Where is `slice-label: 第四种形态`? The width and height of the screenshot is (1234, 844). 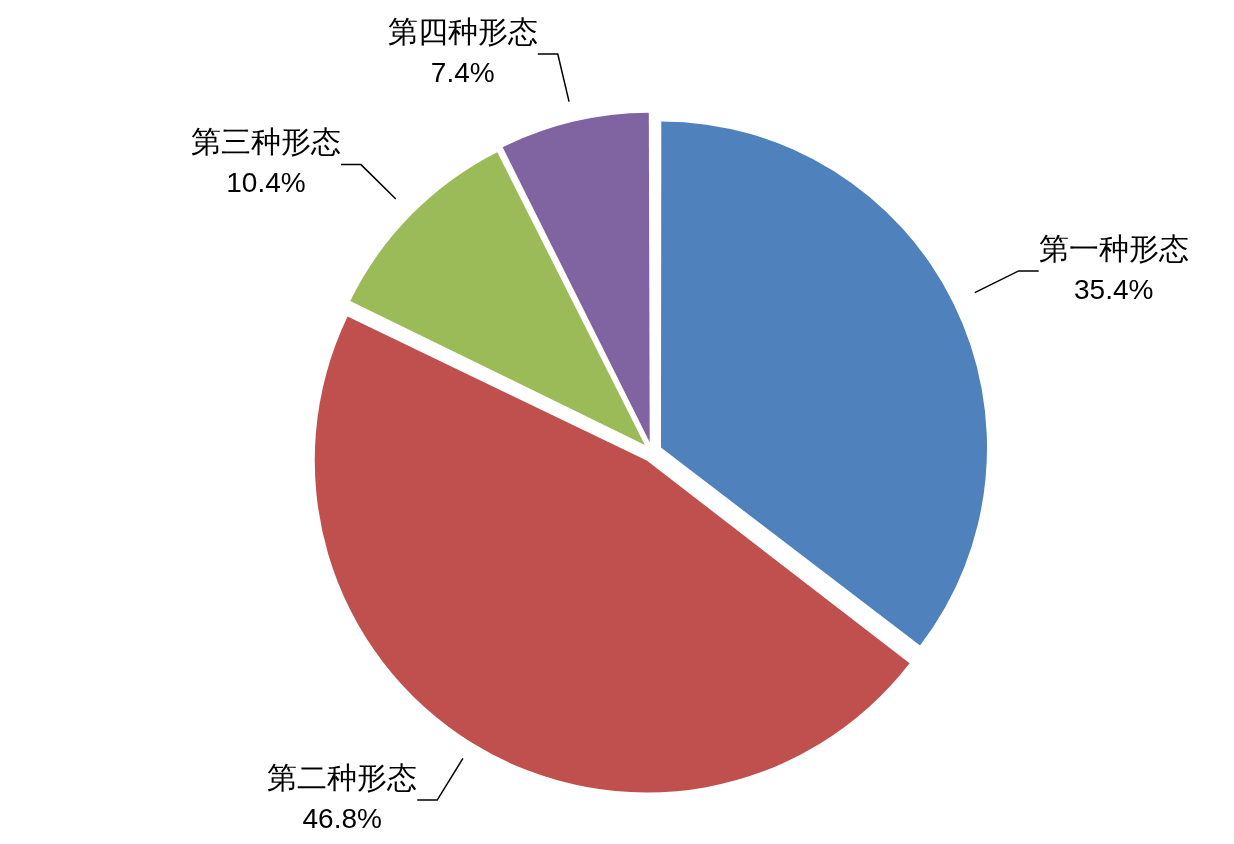
slice-label: 第四种形态 is located at coordinates (462, 31).